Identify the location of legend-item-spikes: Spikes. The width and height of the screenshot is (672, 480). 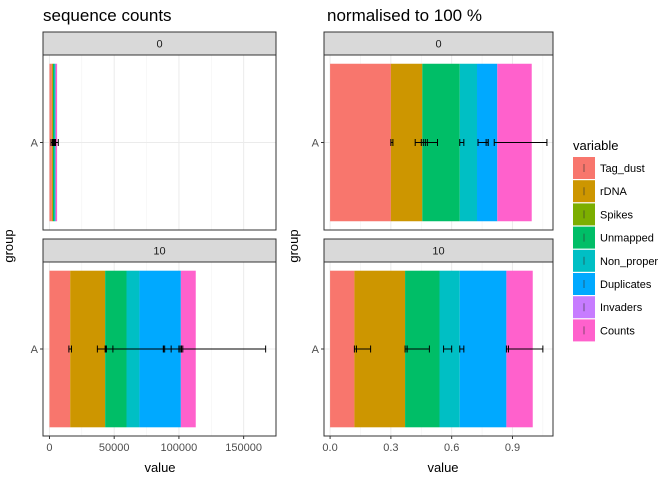
(603, 214).